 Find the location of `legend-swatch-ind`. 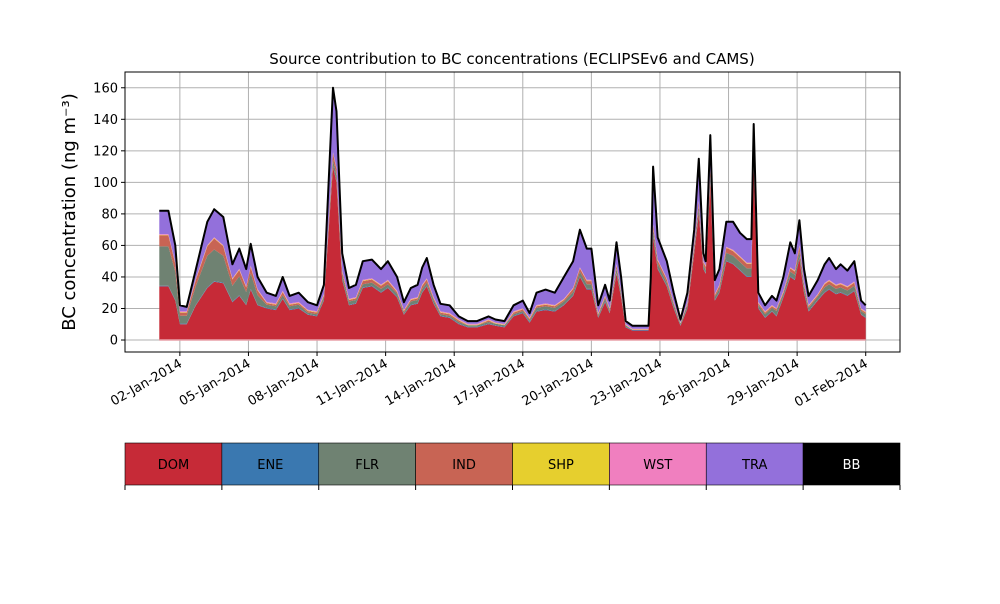

legend-swatch-ind is located at coordinates (464, 464).